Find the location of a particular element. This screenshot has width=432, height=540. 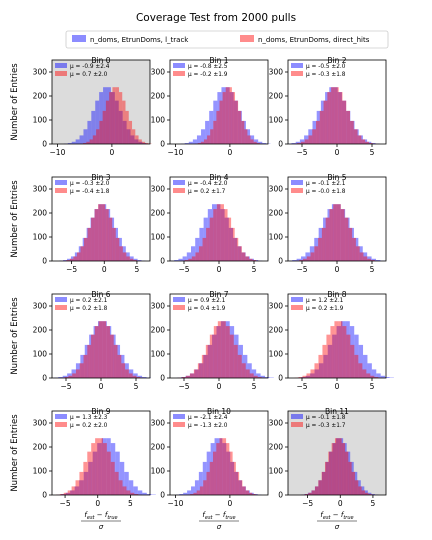

panel-legend-label: μ = -1.3 ±2.0 is located at coordinates (208, 426).